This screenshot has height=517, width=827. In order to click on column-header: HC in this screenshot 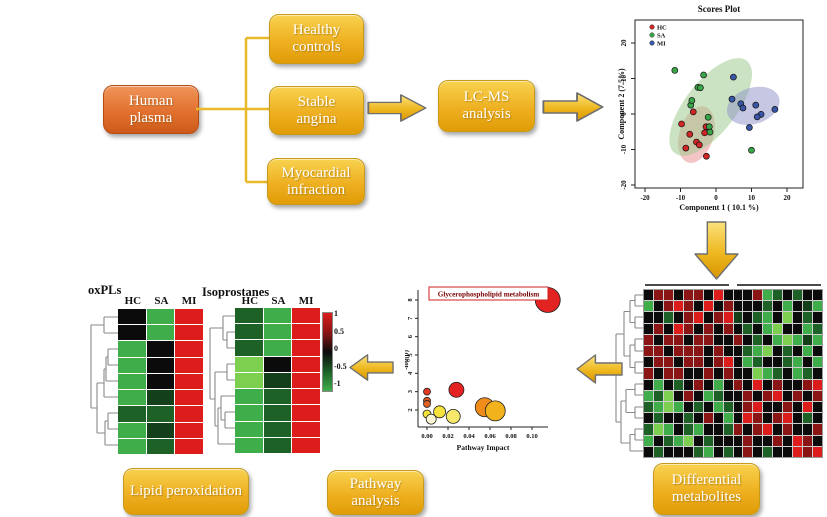, I will do `click(250, 301)`.